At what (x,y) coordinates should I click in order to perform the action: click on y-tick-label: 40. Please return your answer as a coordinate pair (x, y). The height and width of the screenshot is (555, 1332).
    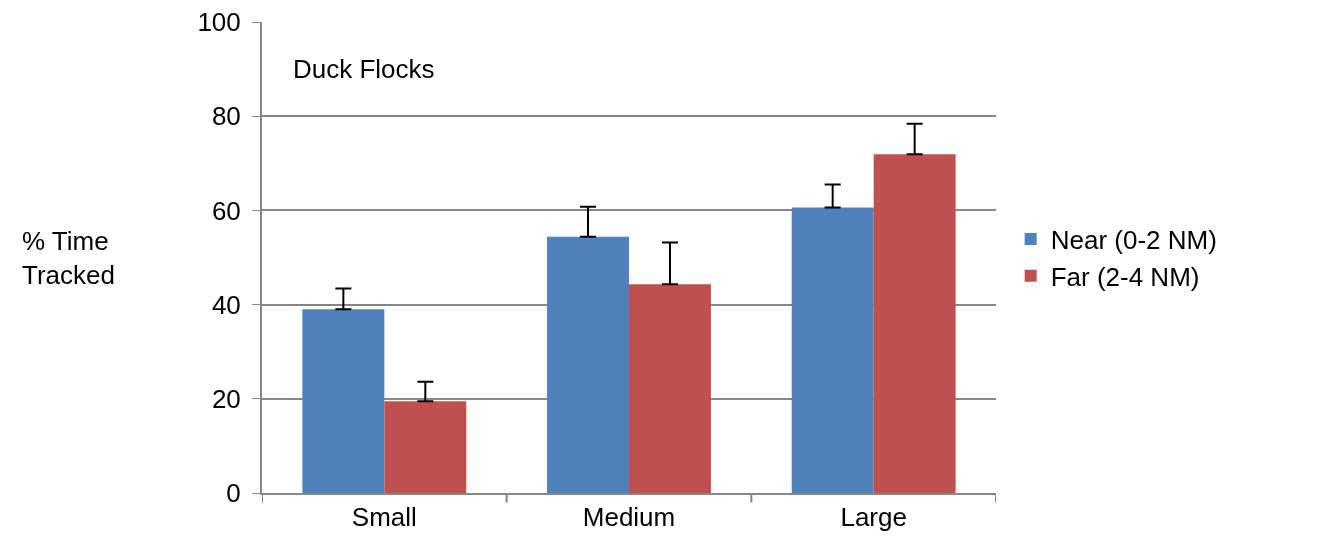
    Looking at the image, I should click on (226, 304).